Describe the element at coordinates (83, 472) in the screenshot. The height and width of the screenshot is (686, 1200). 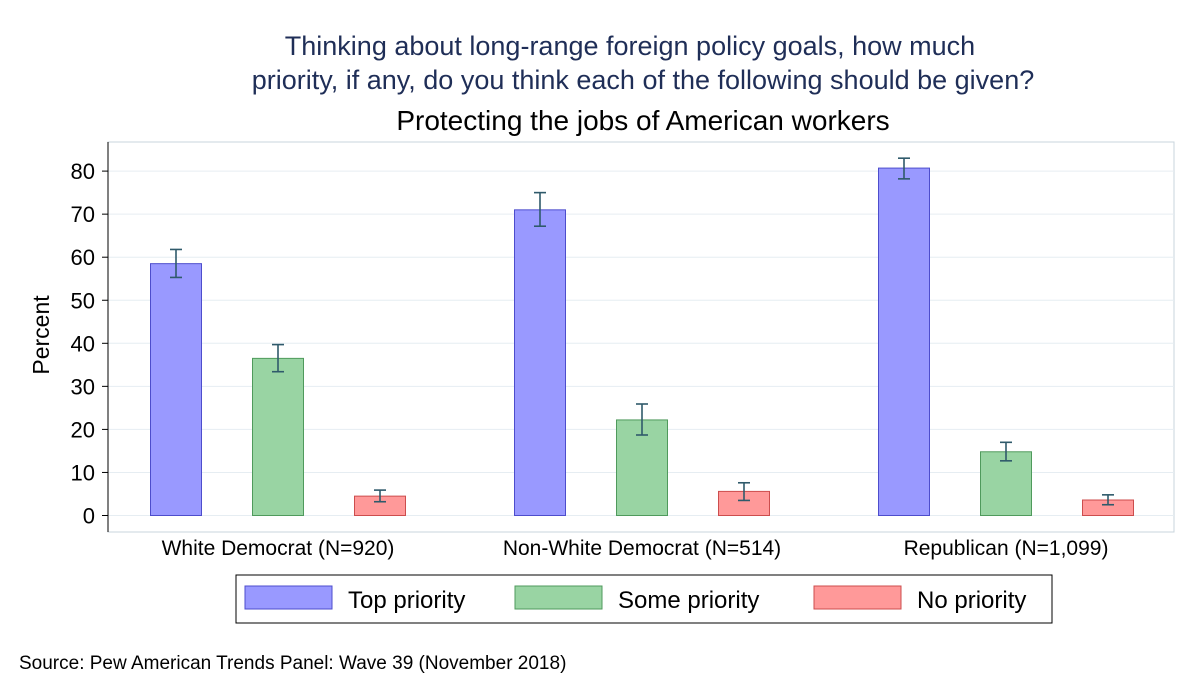
I see `y-tick-label: 10` at that location.